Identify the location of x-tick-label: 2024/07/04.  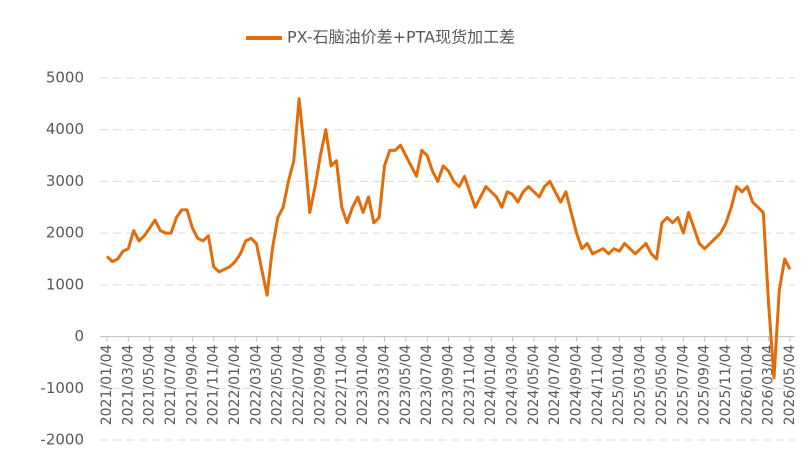
(555, 384).